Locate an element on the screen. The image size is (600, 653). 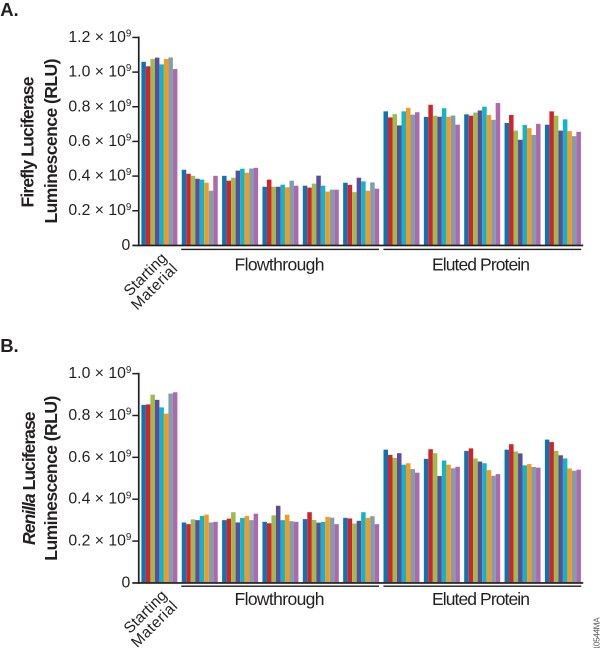
svg-text: Renilla Luciferase is located at coordinates (29, 478).